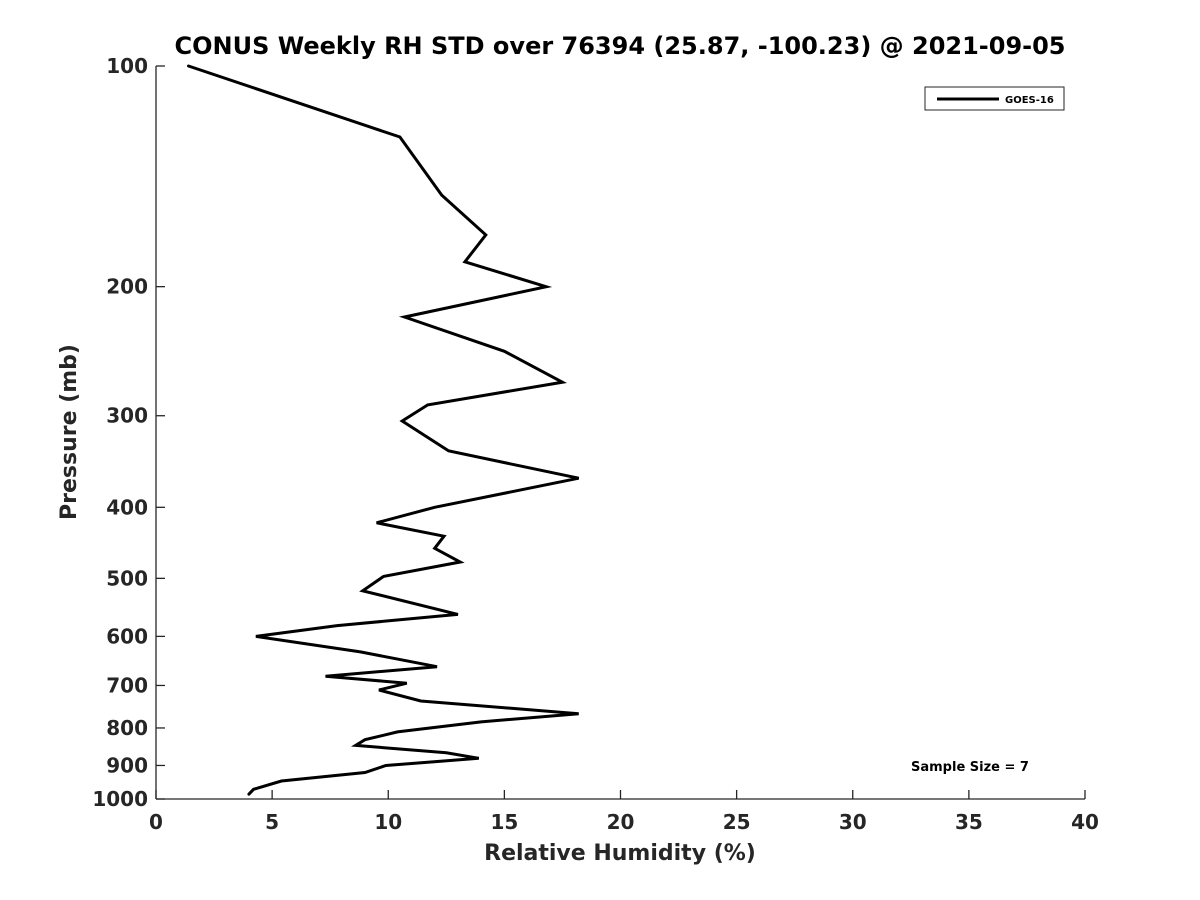 Image resolution: width=1200 pixels, height=900 pixels. Describe the element at coordinates (128, 432) in the screenshot. I see `y-ticks: 100 200 300 400 500 600 700 800 900 1000` at that location.